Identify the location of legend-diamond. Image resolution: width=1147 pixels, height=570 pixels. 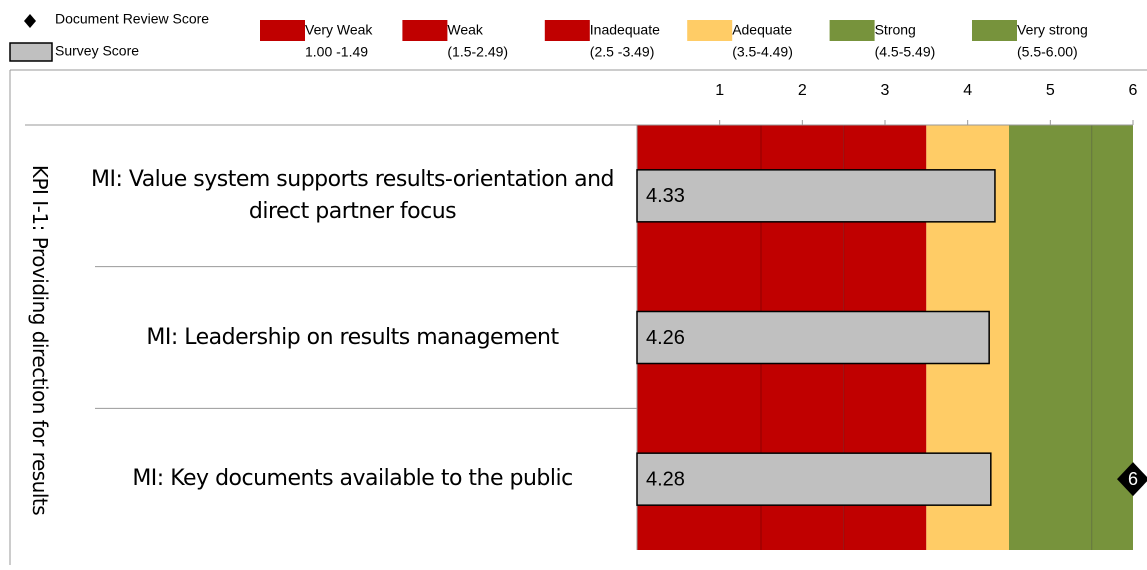
(30, 21).